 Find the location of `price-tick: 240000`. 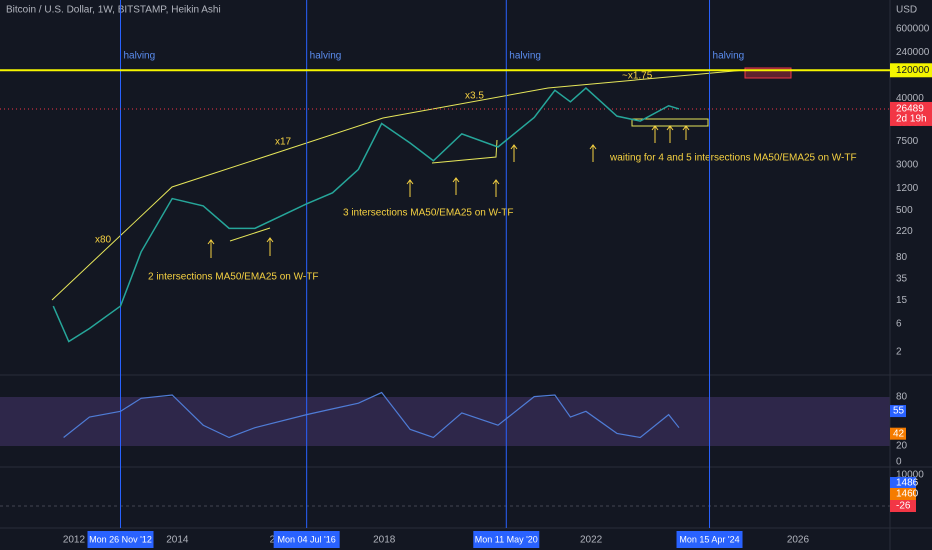

price-tick: 240000 is located at coordinates (913, 52).